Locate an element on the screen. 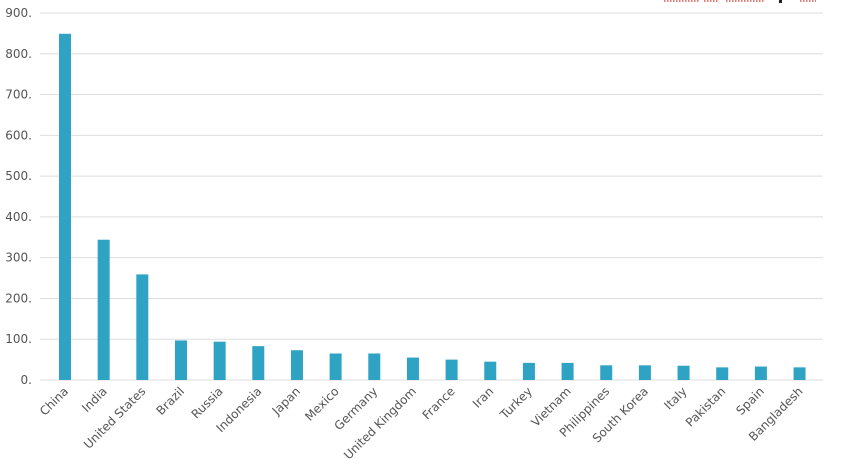 This screenshot has width=848, height=465. x-category-label: France is located at coordinates (439, 403).